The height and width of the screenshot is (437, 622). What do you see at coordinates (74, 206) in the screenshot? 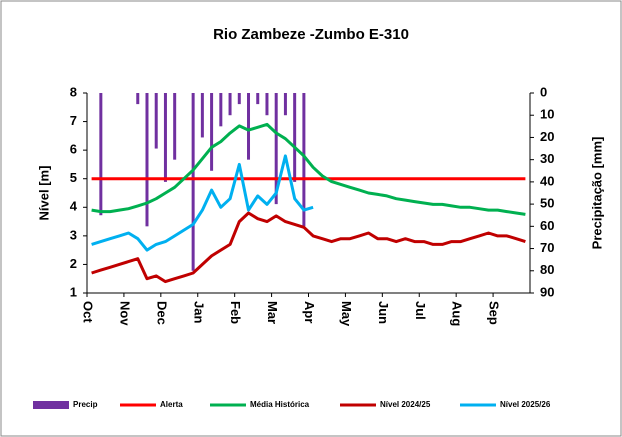
I see `y-tick-label: 4` at bounding box center [74, 206].